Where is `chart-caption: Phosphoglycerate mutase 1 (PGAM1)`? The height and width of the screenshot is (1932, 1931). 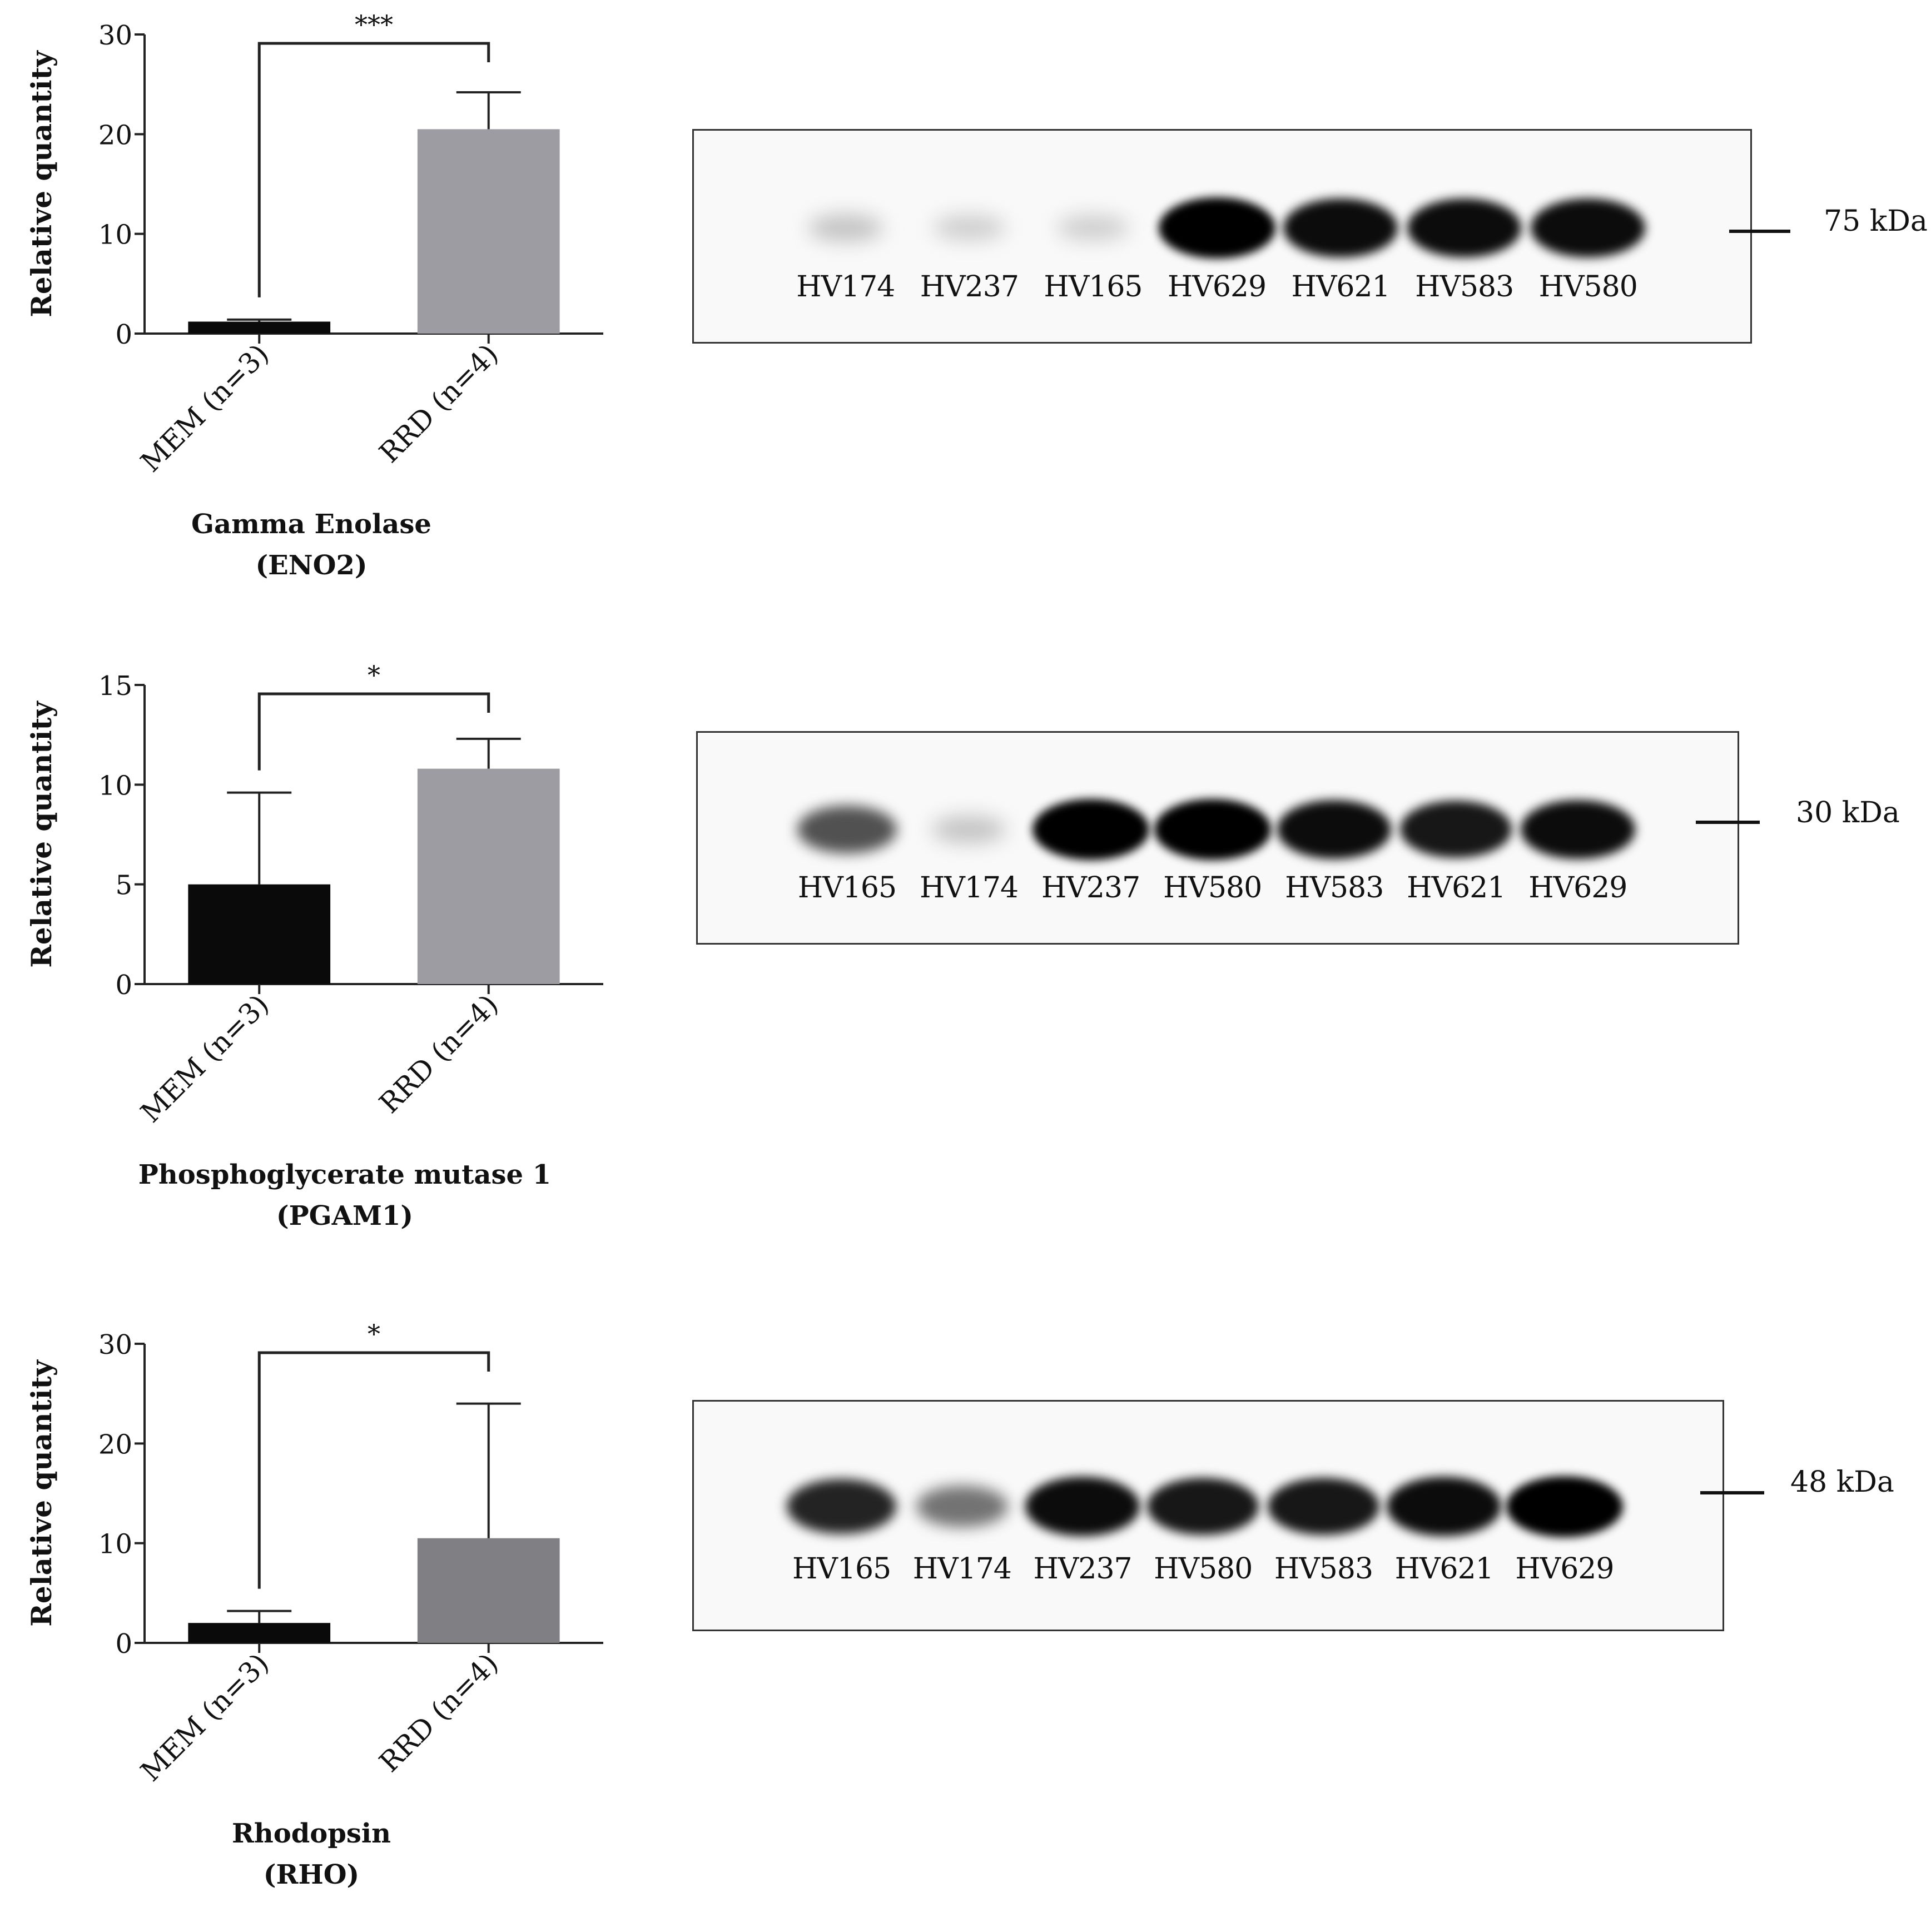 chart-caption: Phosphoglycerate mutase 1 (PGAM1) is located at coordinates (344, 1195).